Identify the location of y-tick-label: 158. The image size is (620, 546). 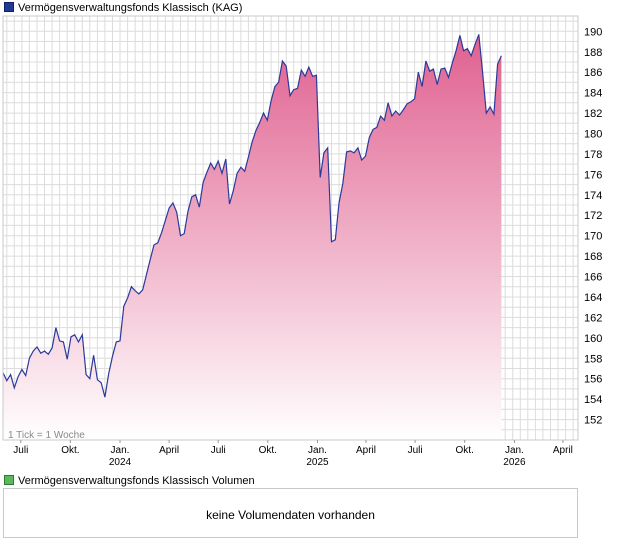
(593, 359).